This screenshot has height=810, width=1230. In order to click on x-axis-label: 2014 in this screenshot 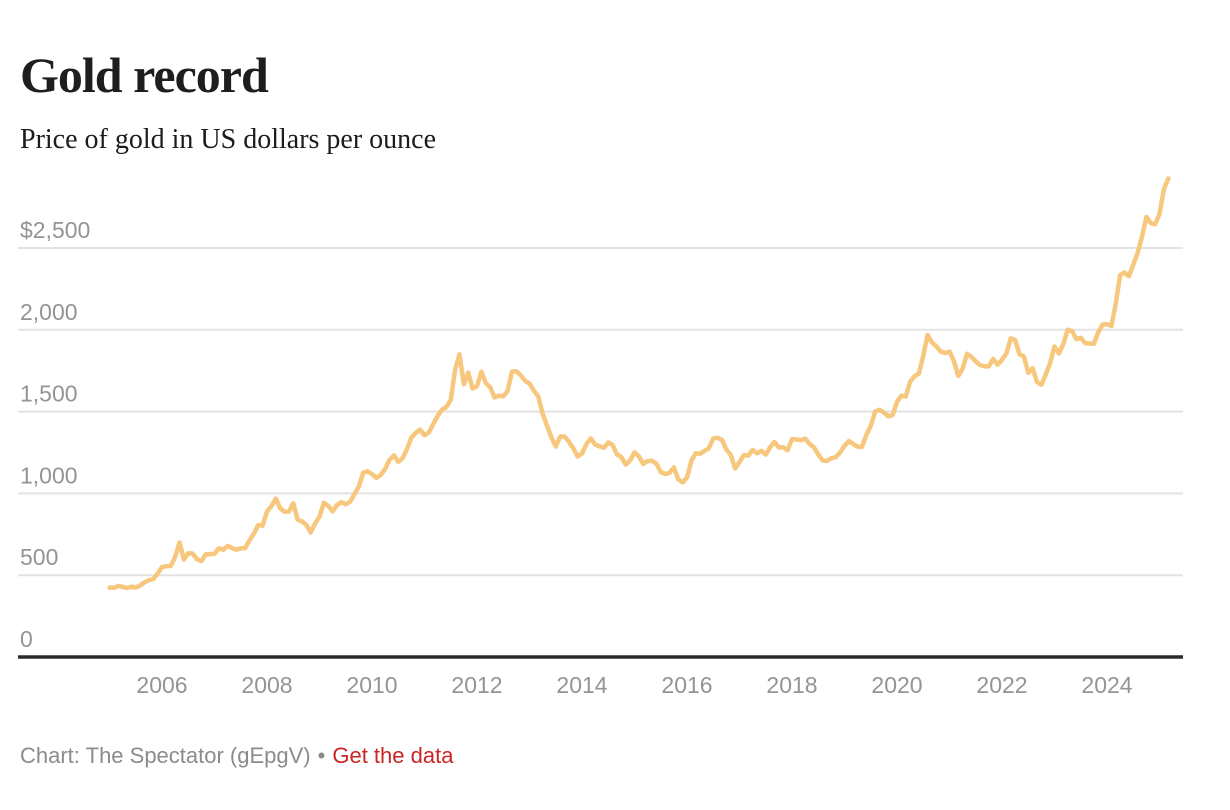, I will do `click(581, 685)`.